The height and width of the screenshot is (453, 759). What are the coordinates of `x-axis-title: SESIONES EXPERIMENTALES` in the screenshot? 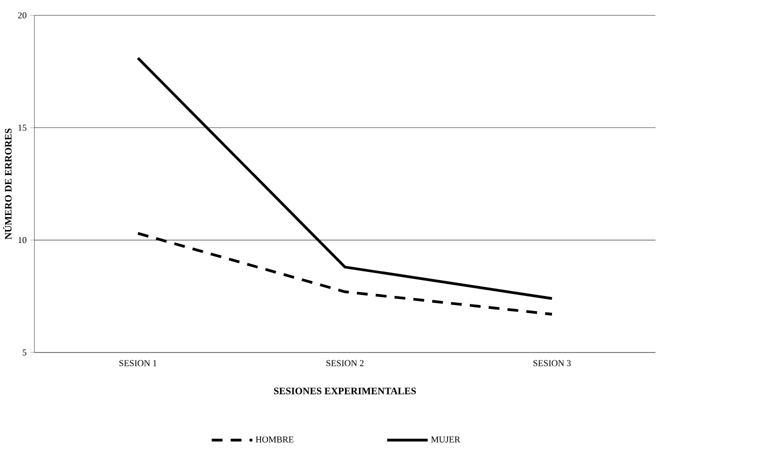 It's located at (345, 391).